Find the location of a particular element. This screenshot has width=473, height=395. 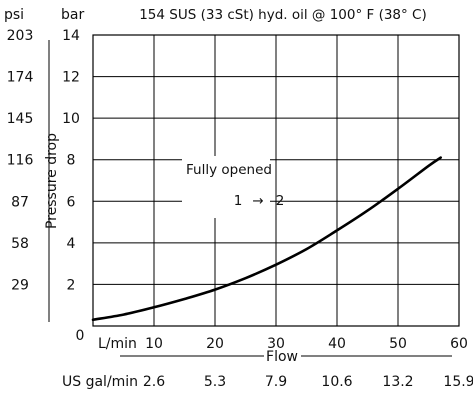

x-axis-label: Flow is located at coordinates (282, 357).